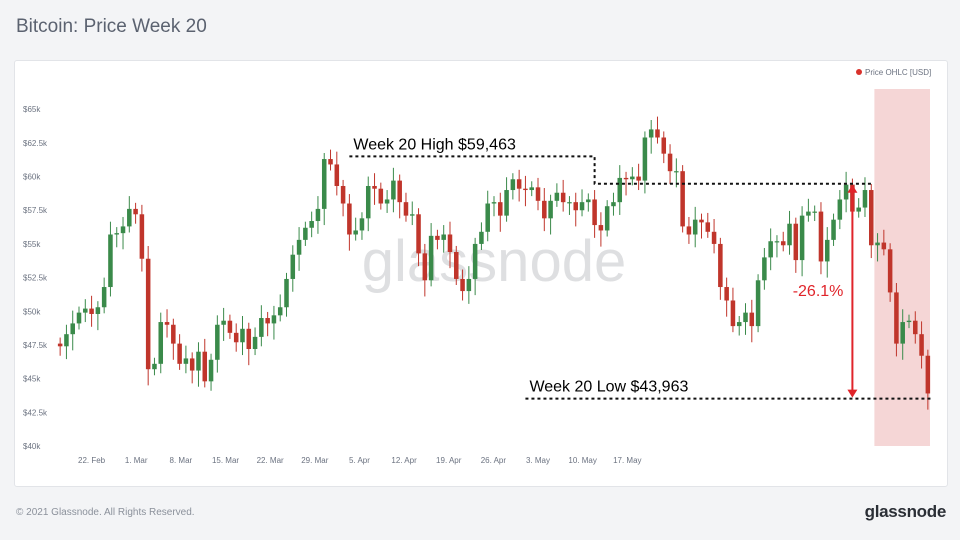 This screenshot has height=540, width=960. Describe the element at coordinates (225, 460) in the screenshot. I see `x-tick-label: 15. Mar` at that location.